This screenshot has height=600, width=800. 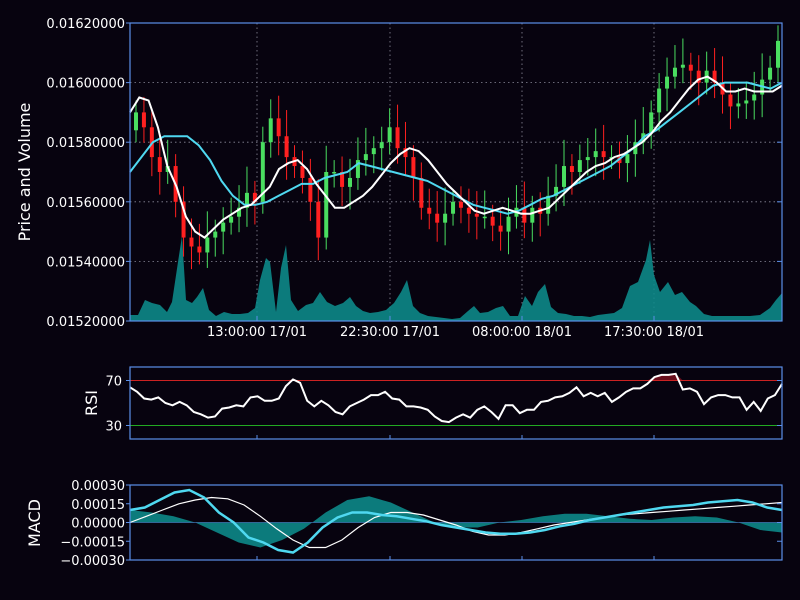 I want to click on macd-y-tick-label: 0.00000, so click(x=98, y=524).